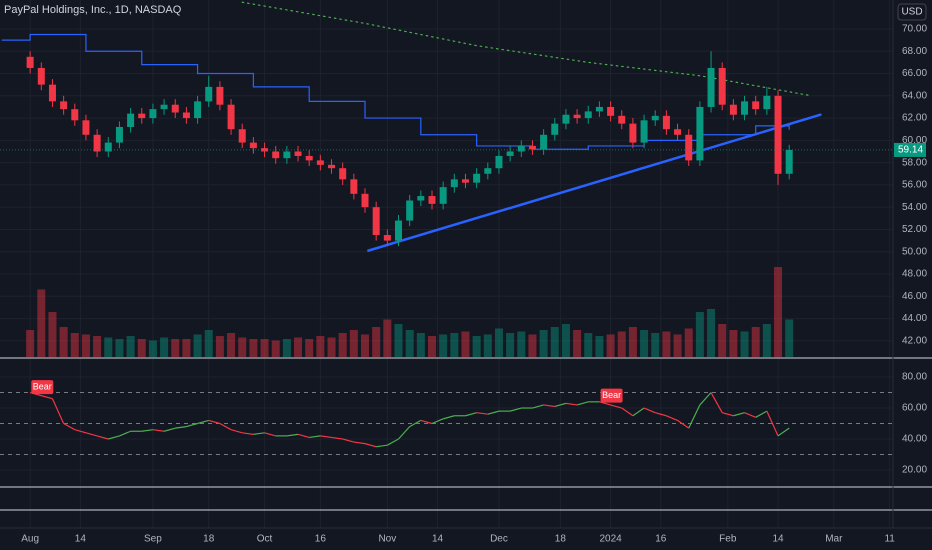  I want to click on x-tick-label: 14, so click(438, 539).